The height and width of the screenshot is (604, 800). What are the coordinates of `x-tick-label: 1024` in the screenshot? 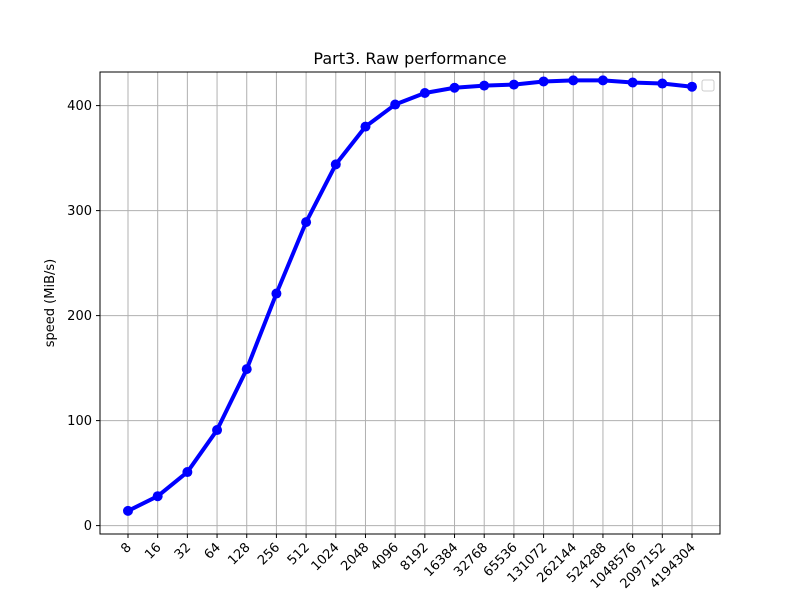 It's located at (326, 557).